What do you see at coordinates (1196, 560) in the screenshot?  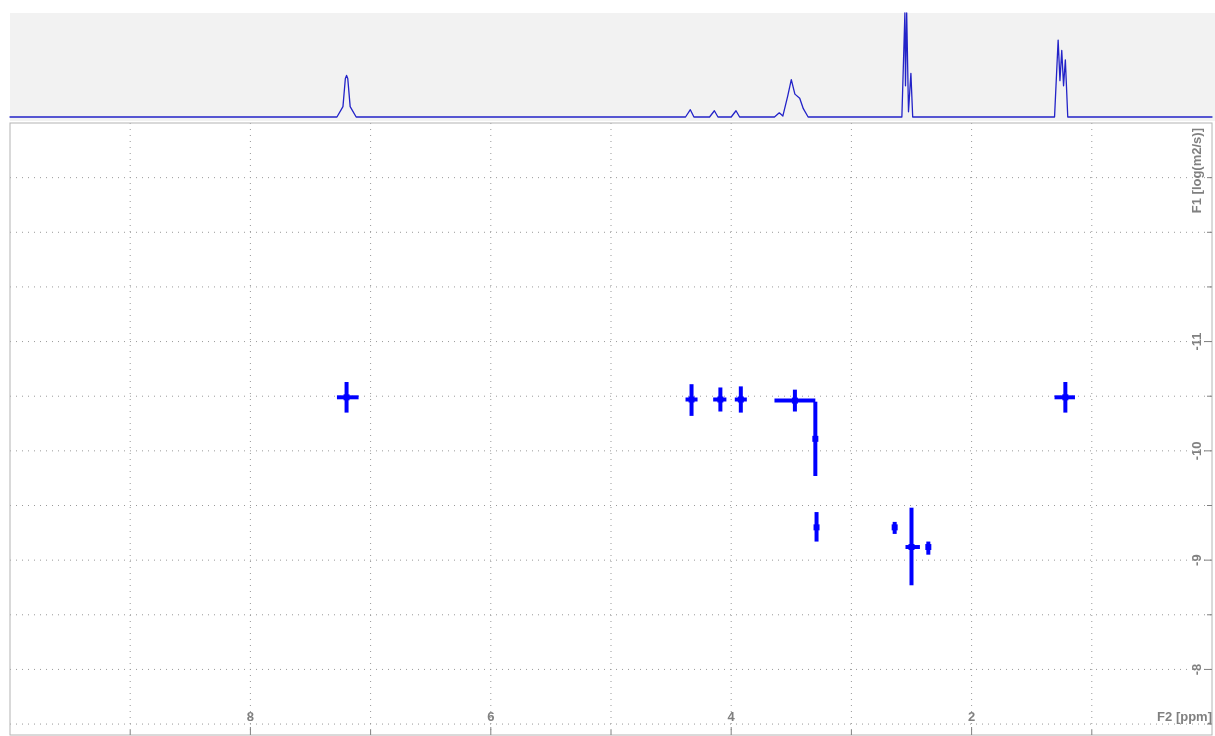 I see `y-tick-label: -9` at bounding box center [1196, 560].